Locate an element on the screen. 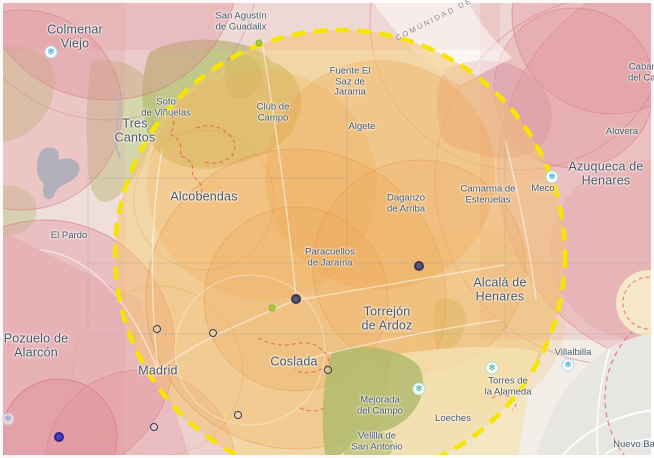  map-label-alovera: Alovera is located at coordinates (622, 131).